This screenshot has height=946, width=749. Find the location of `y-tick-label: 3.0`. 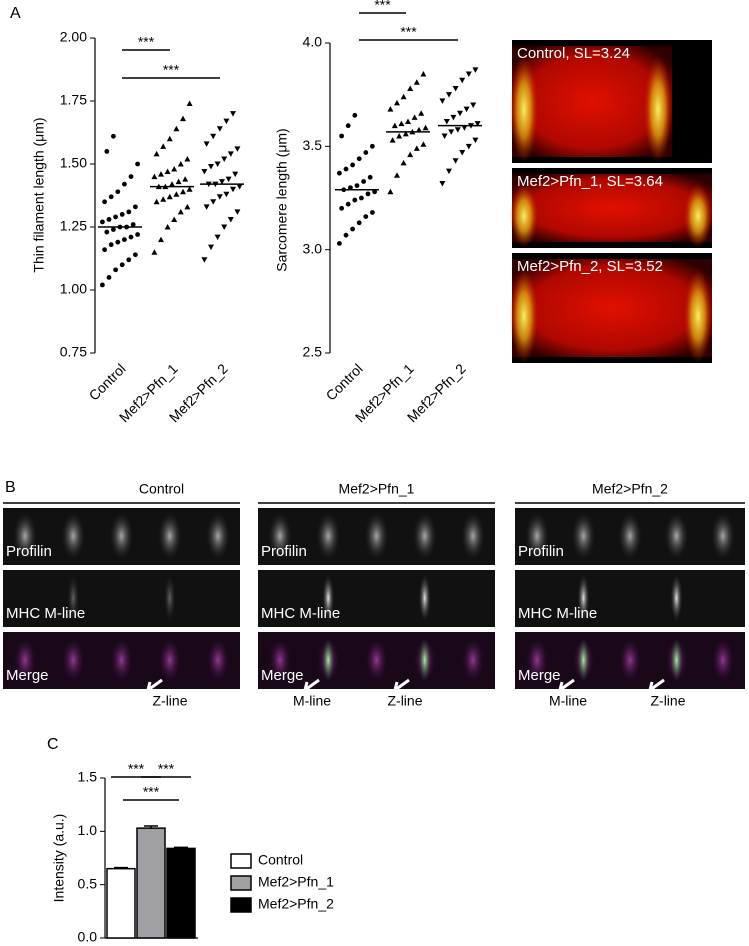

y-tick-label: 3.0 is located at coordinates (313, 248).